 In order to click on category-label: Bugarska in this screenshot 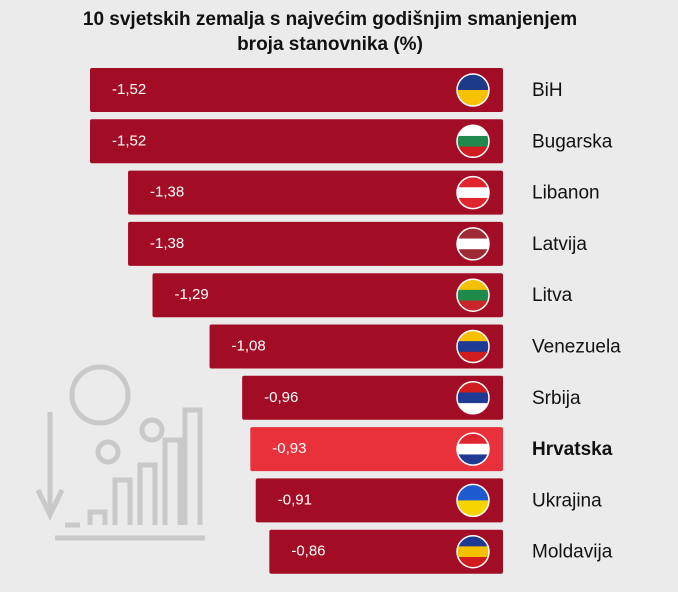, I will do `click(572, 141)`.